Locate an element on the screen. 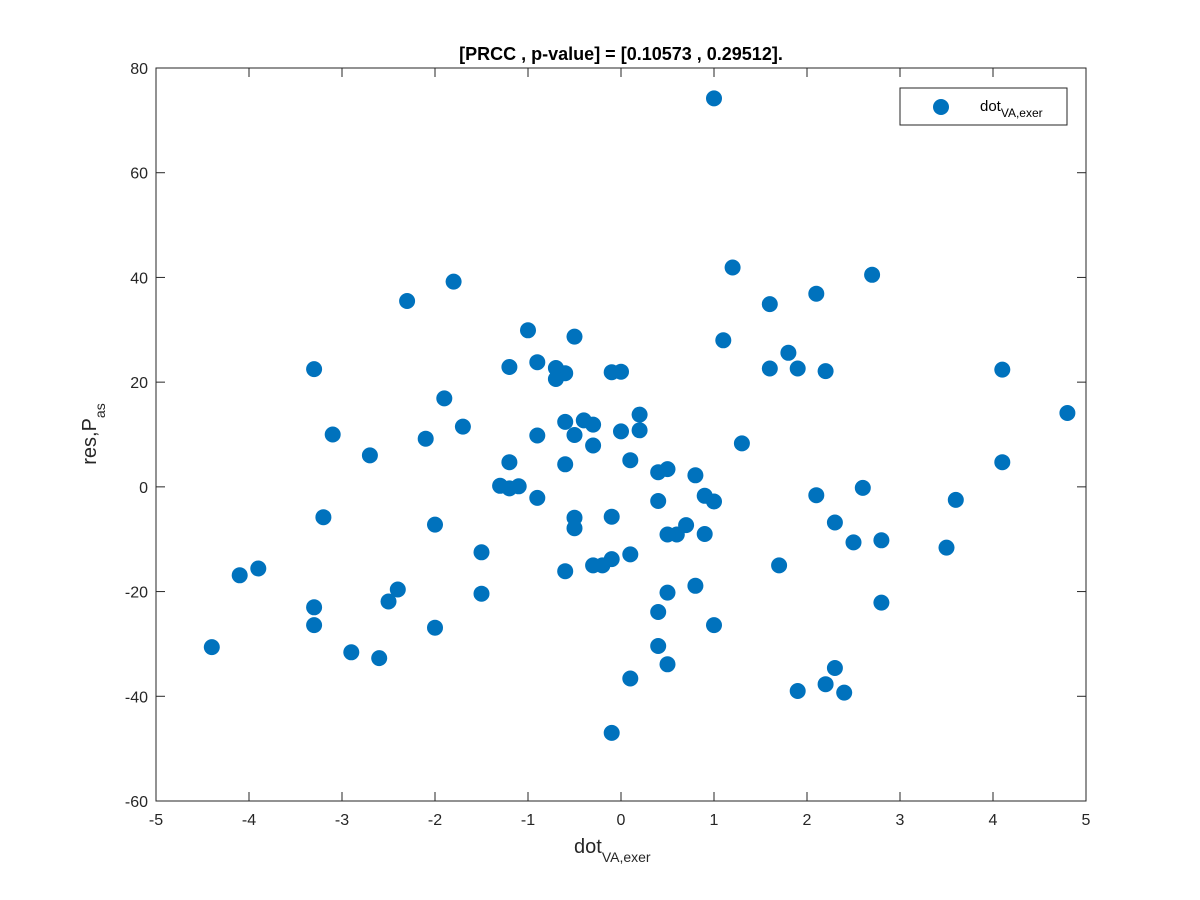 Image resolution: width=1200 pixels, height=900 pixels. x-axis-label-base: dot is located at coordinates (588, 847).